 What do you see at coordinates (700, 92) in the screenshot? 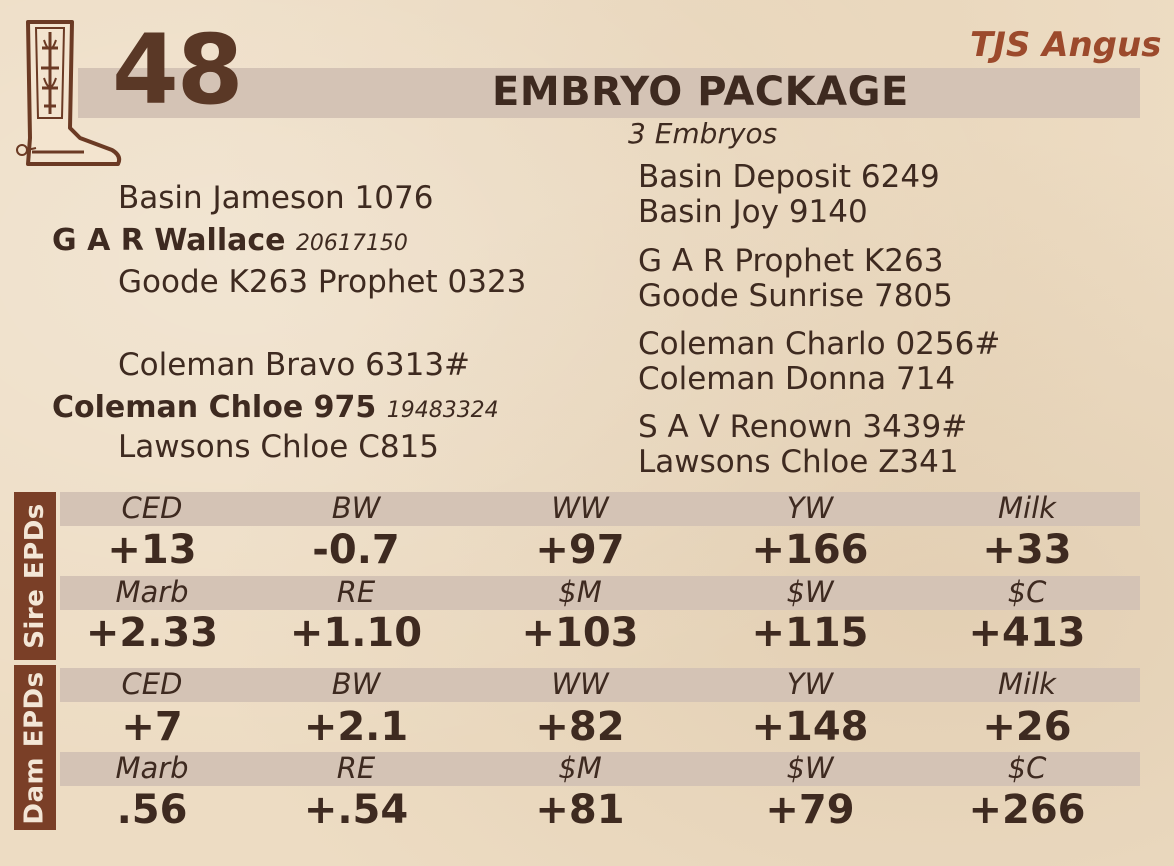
I see `page-title: EMBRYO PACKAGE` at bounding box center [700, 92].